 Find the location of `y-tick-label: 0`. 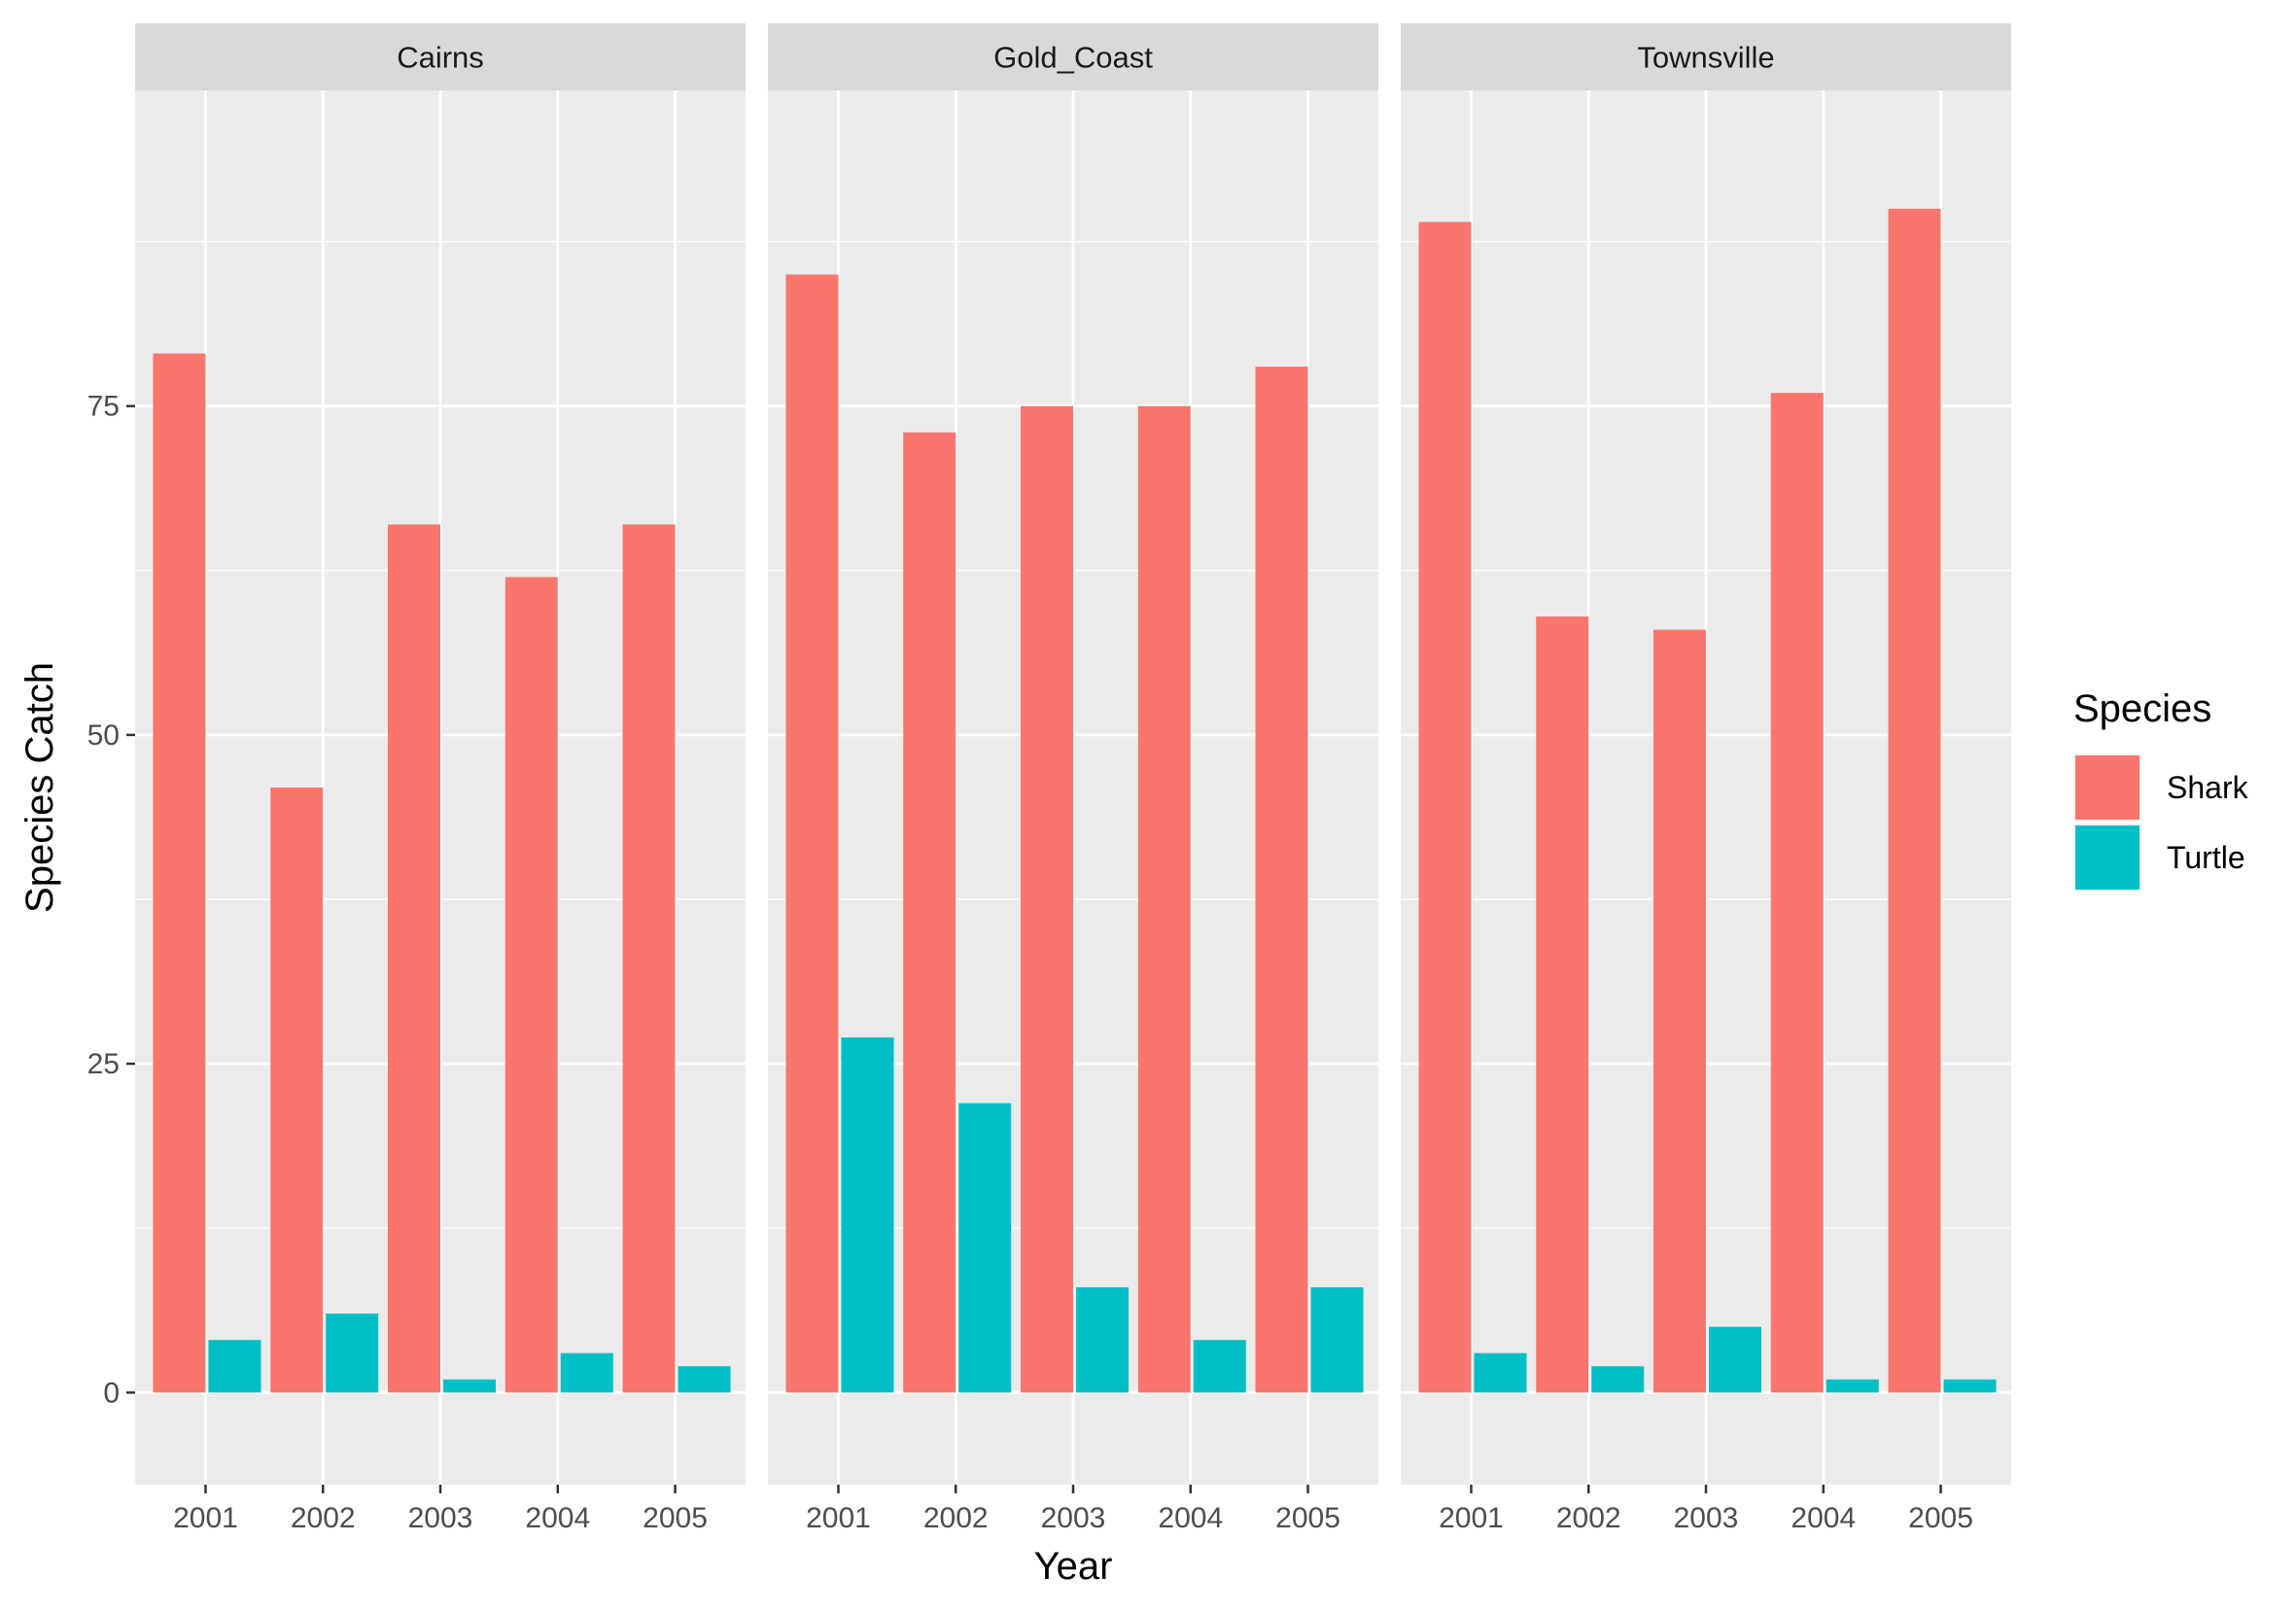

y-tick-label: 0 is located at coordinates (111, 1393).